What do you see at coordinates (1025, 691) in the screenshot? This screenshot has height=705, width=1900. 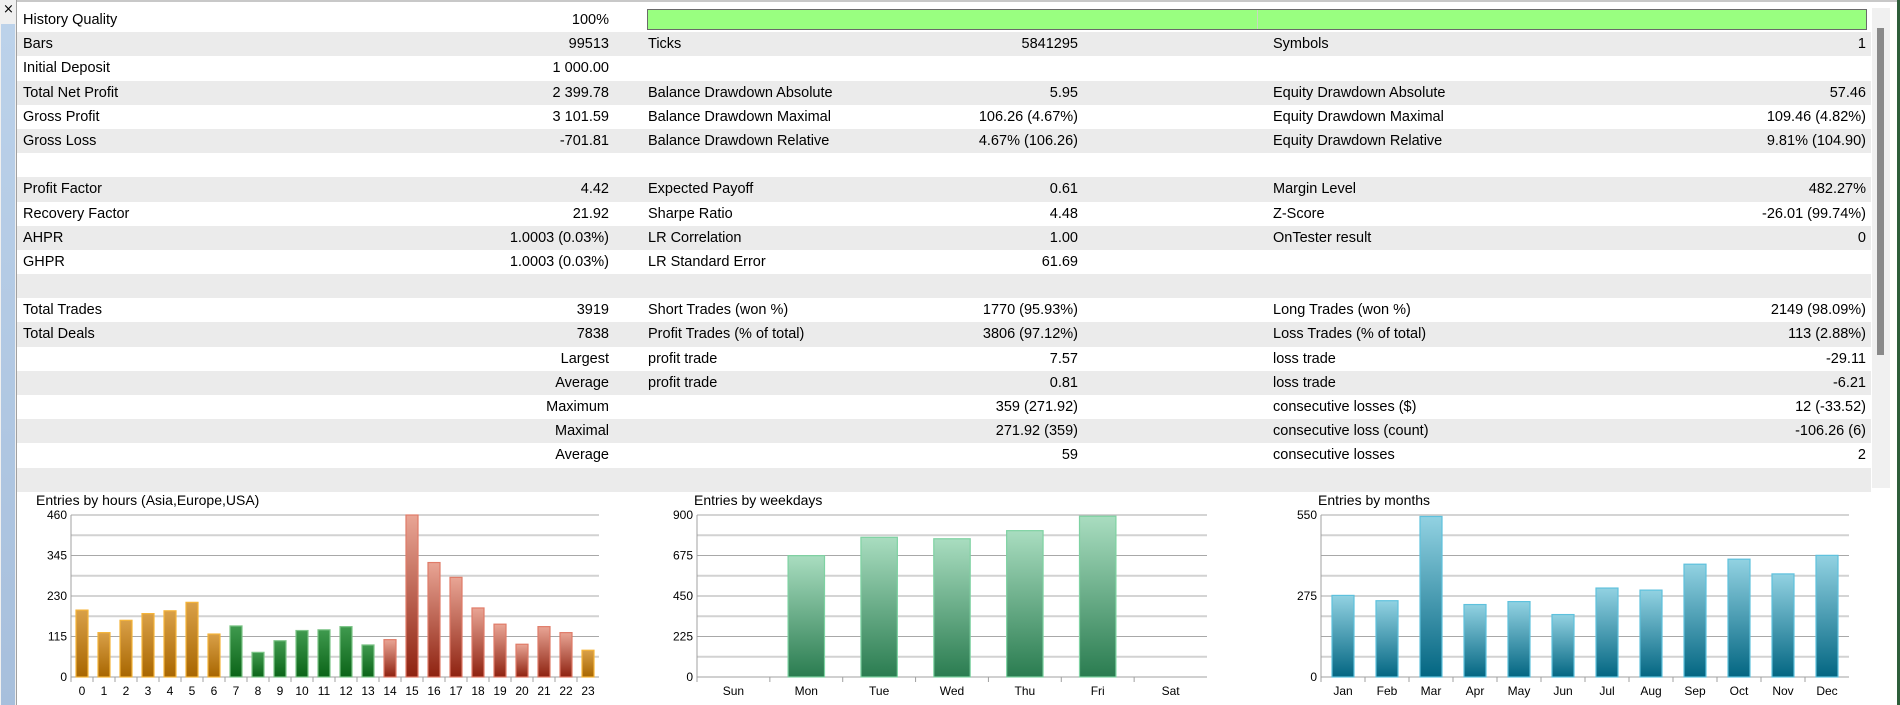 I see `x-tick-label: Thu` at bounding box center [1025, 691].